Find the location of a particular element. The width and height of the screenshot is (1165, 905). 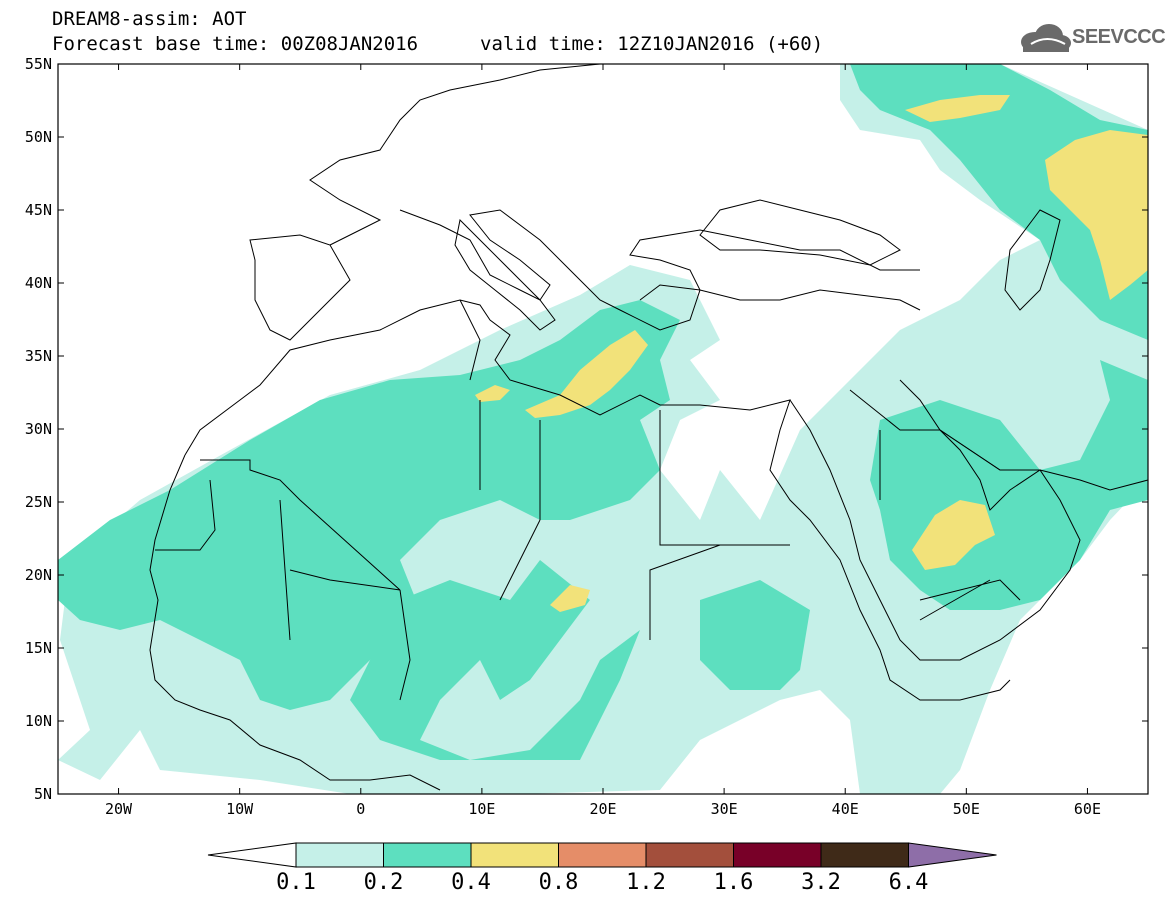

arabia-coastline is located at coordinates (935, 520).